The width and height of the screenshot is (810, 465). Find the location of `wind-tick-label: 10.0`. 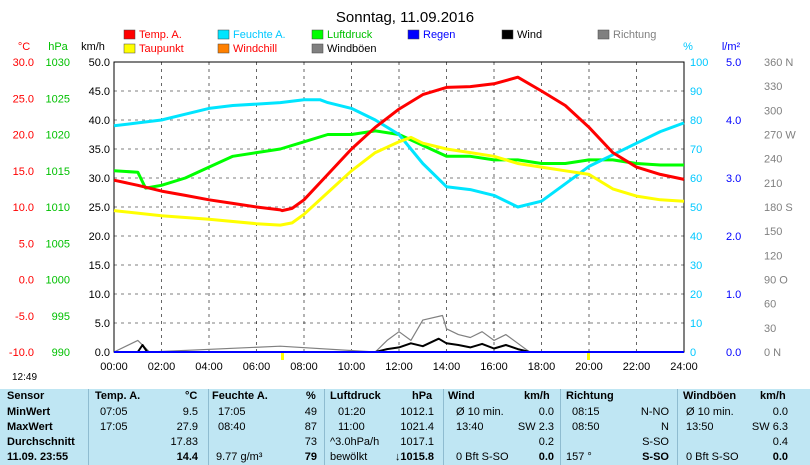

wind-tick-label: 10.0 is located at coordinates (99, 295).